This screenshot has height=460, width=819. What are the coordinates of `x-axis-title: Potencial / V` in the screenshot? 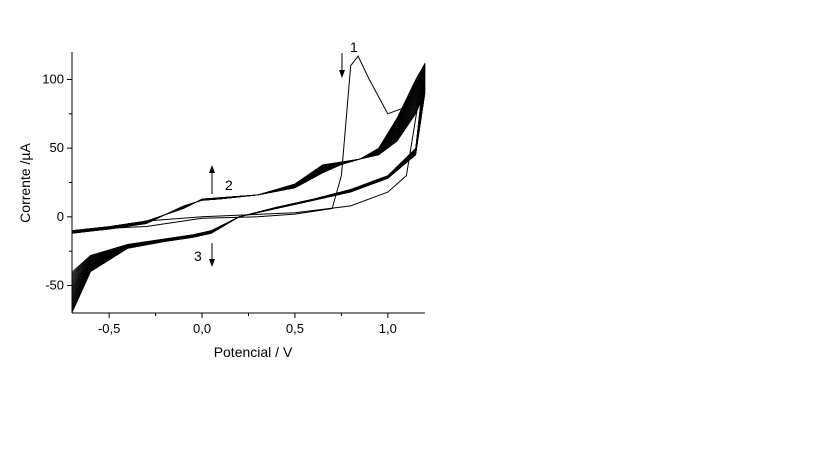 It's located at (253, 352).